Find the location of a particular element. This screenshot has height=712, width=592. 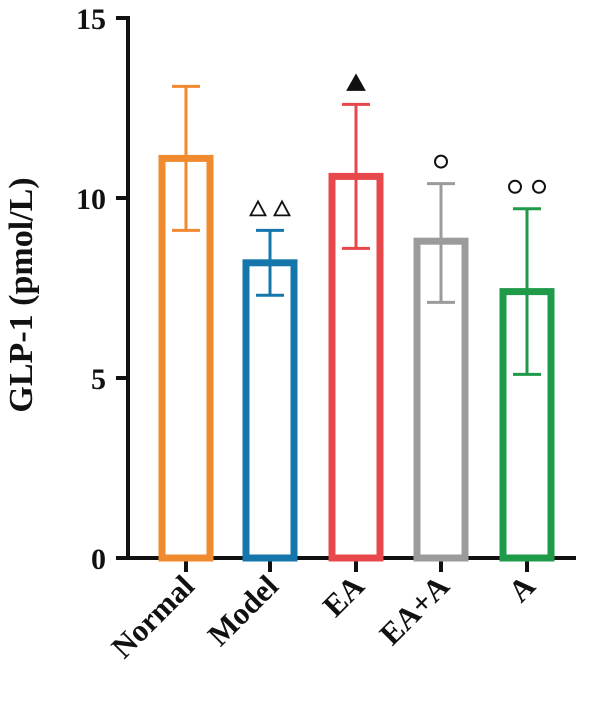

y-tick-label: 10 is located at coordinates (91, 199).